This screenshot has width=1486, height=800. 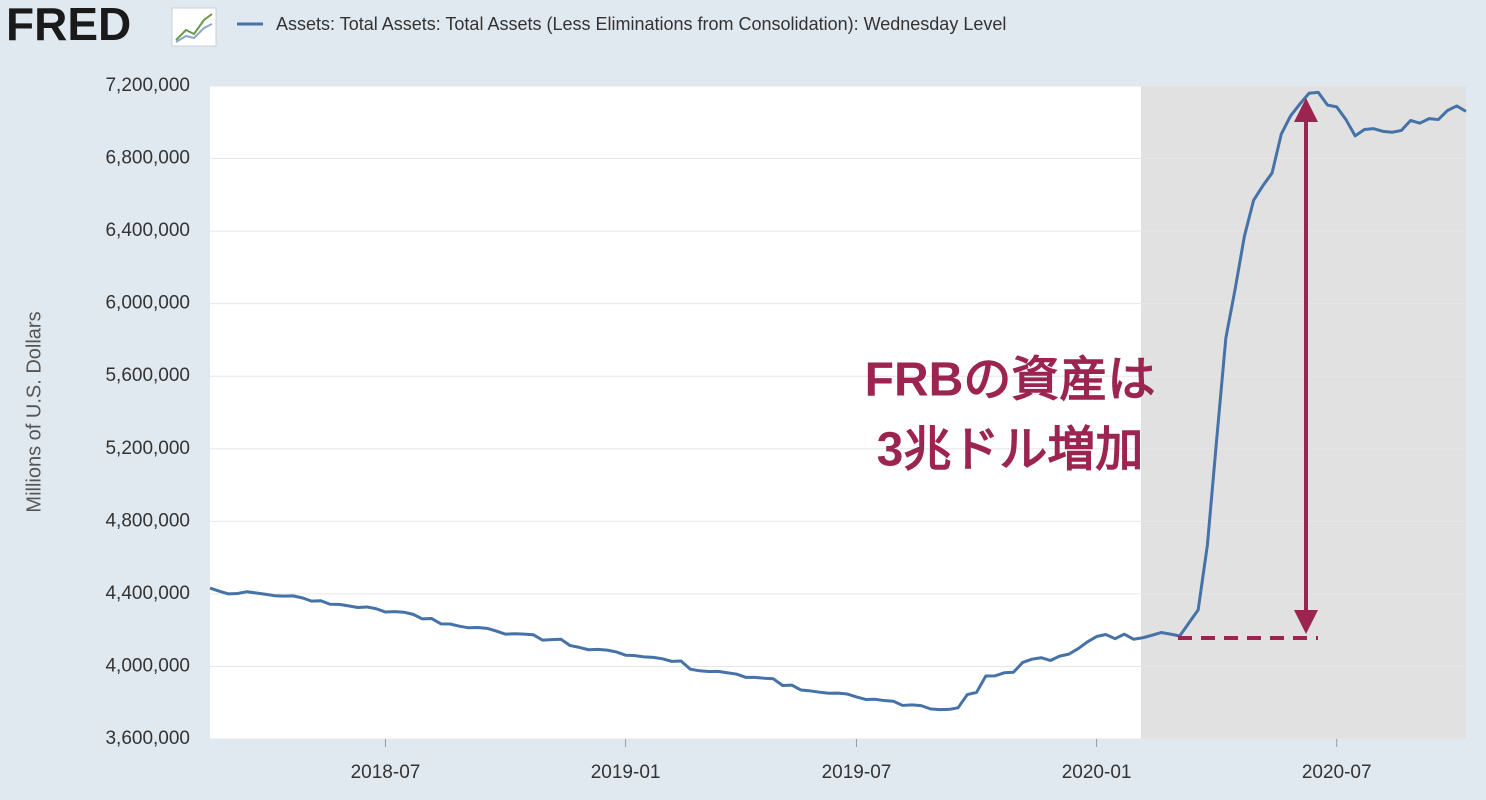 I want to click on y-tick-label: 4,400,000, so click(x=147, y=593).